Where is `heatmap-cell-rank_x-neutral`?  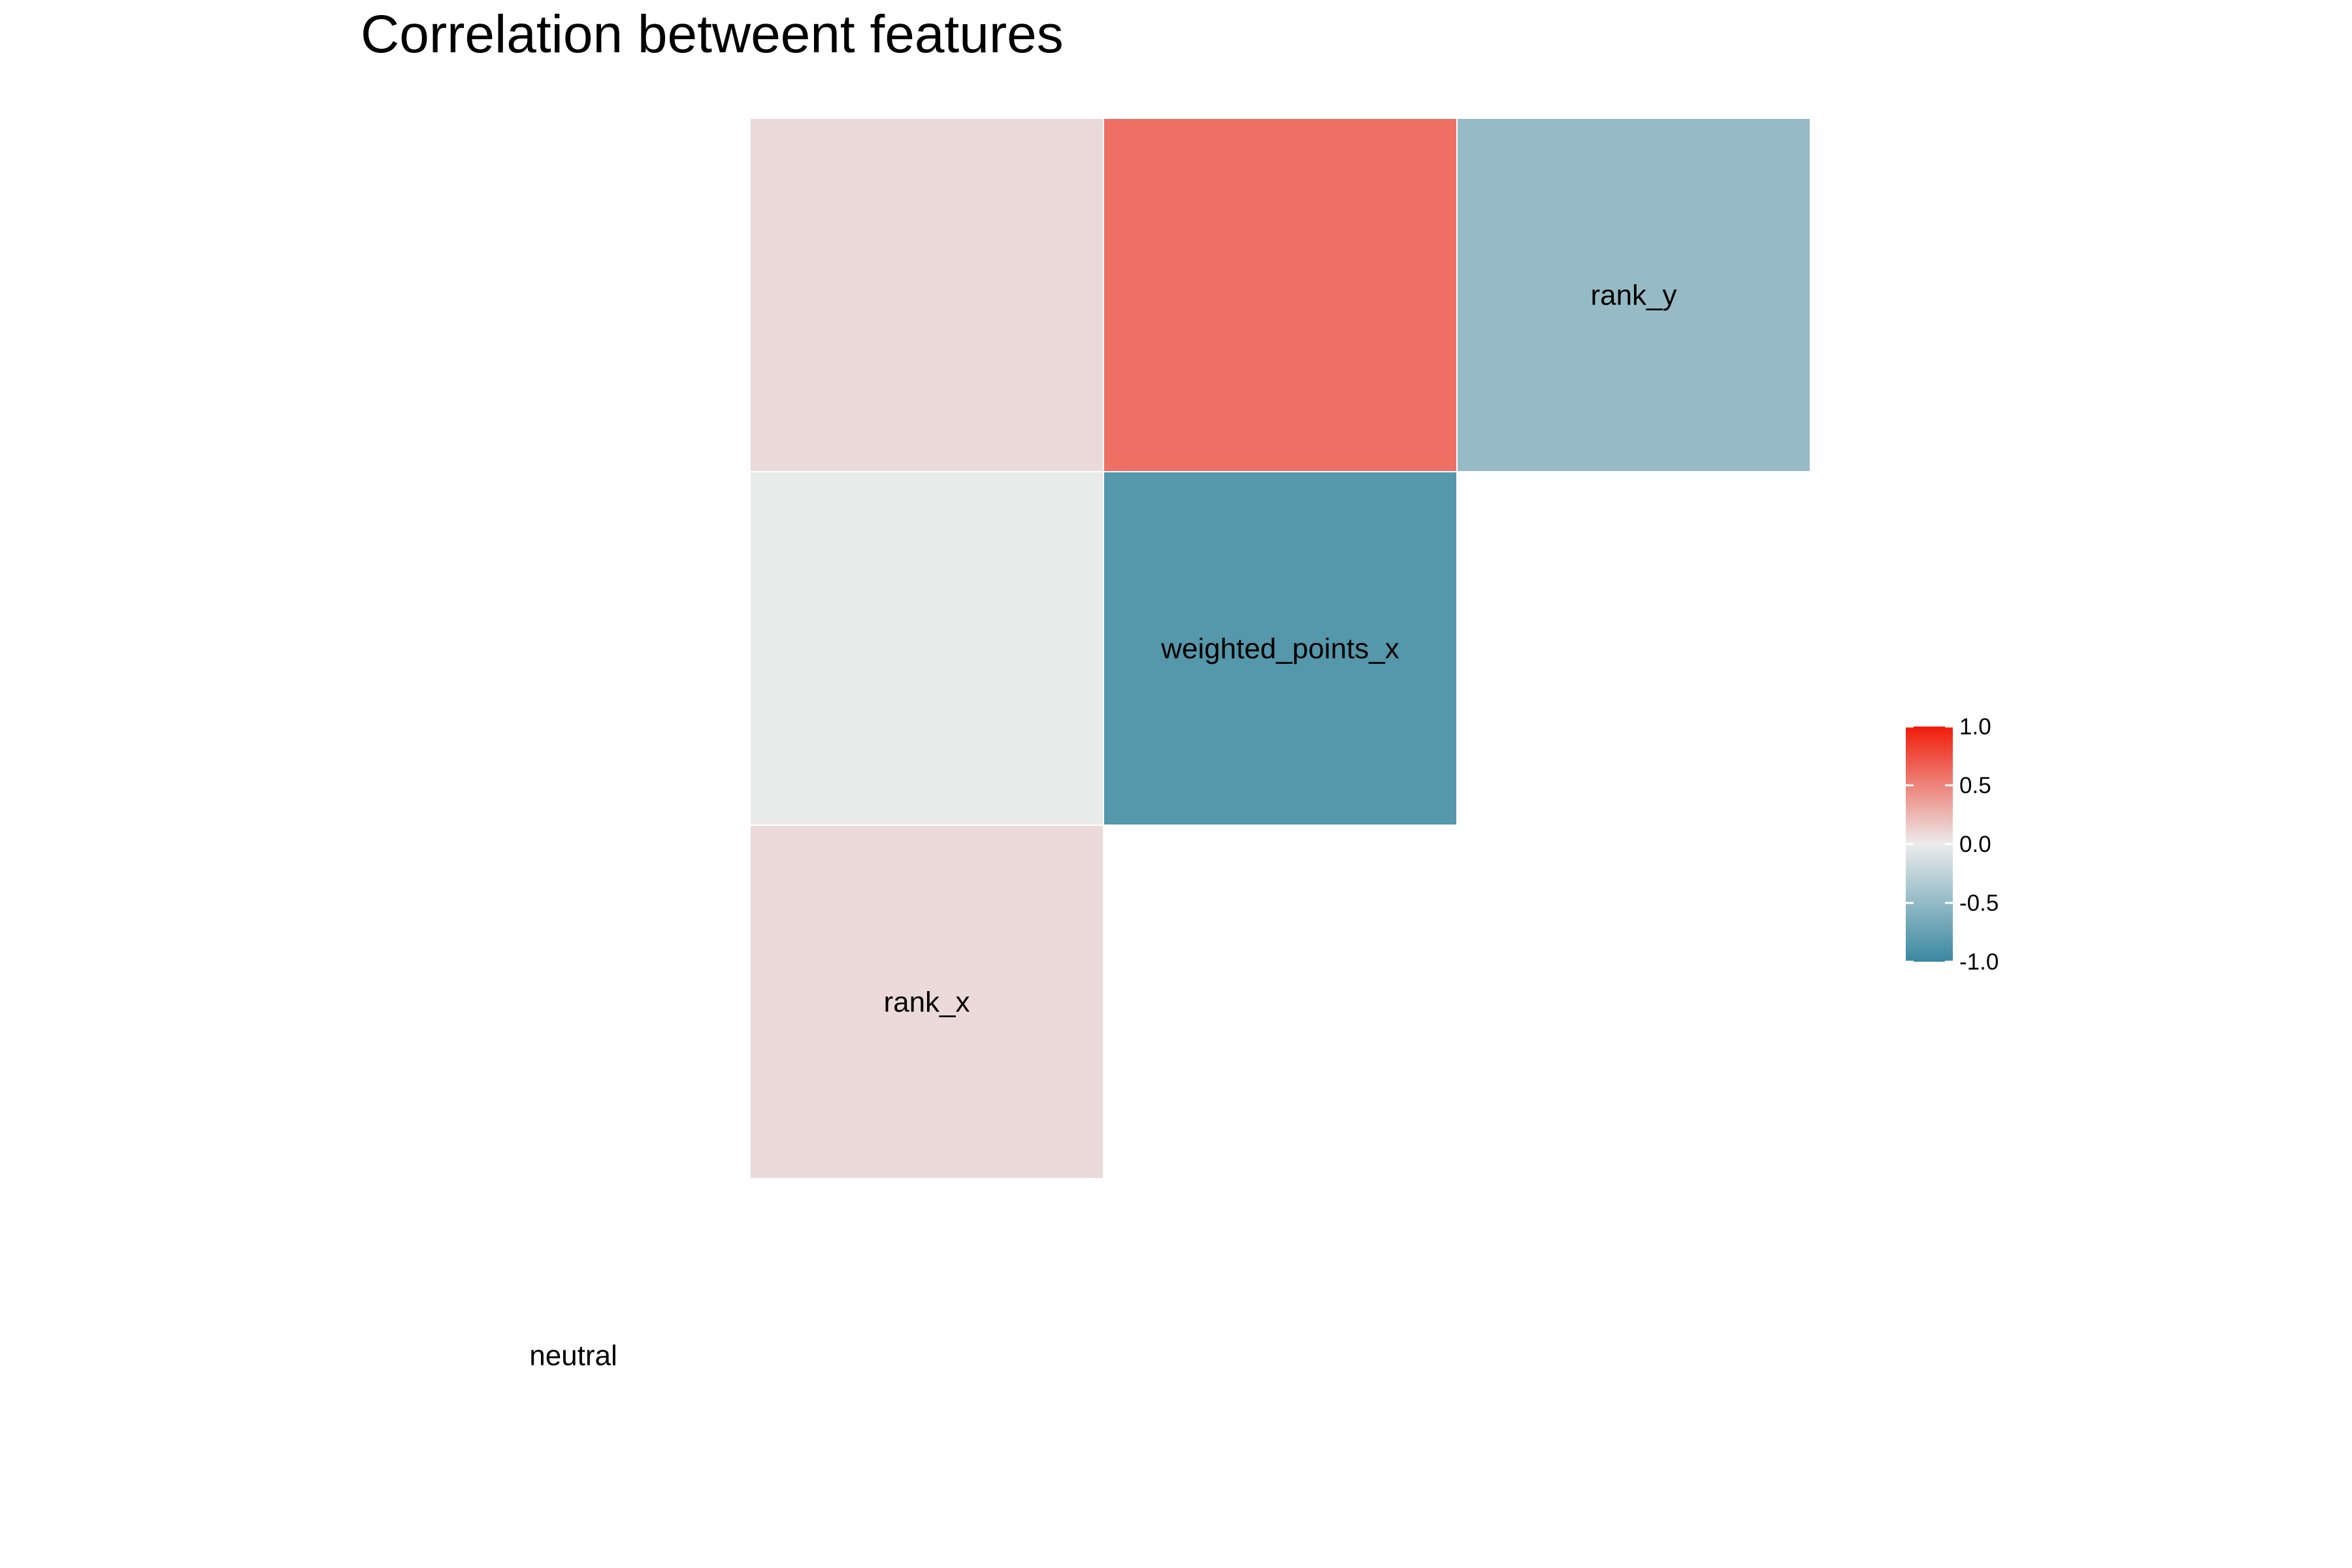
heatmap-cell-rank_x-neutral is located at coordinates (926, 1002).